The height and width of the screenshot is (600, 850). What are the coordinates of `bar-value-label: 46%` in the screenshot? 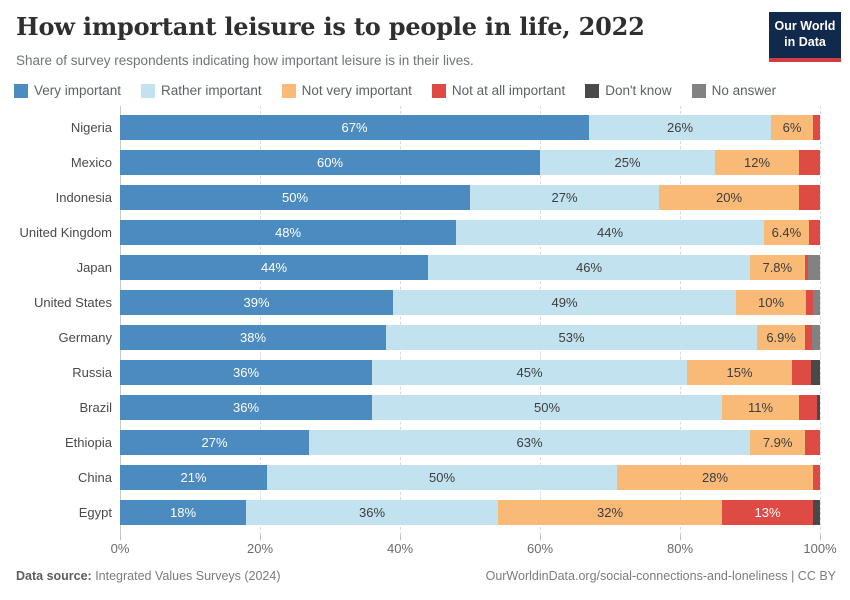 It's located at (589, 267).